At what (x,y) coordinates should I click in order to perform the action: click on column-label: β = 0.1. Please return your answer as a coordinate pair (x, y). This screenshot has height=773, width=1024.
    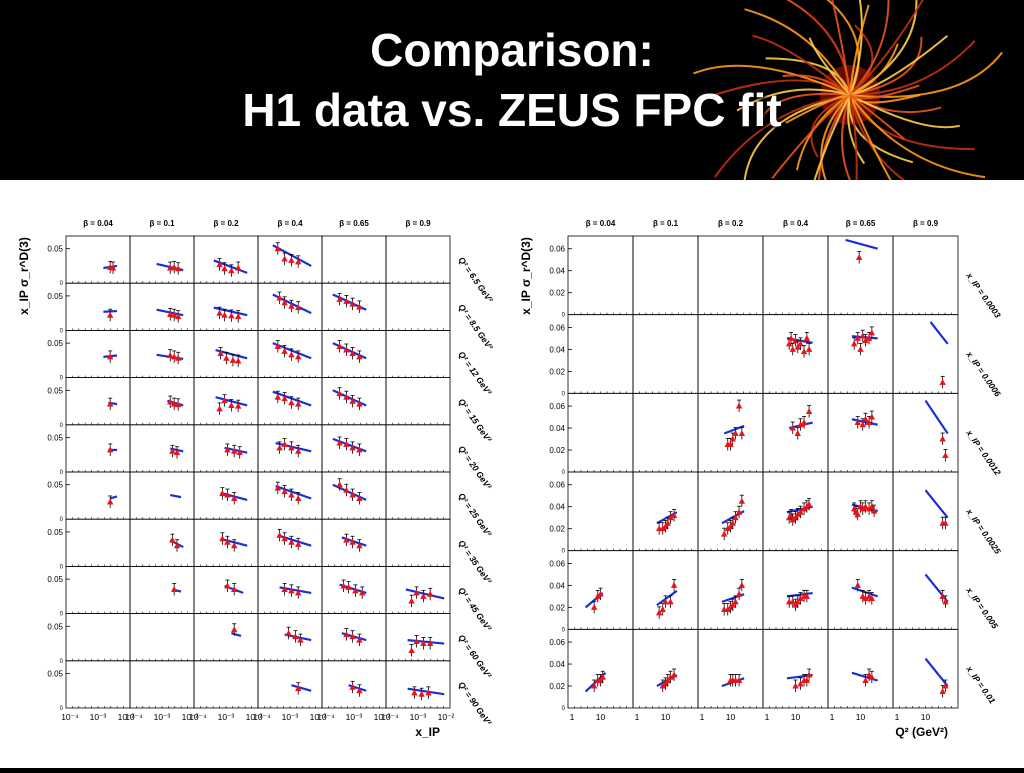
    Looking at the image, I should click on (162, 223).